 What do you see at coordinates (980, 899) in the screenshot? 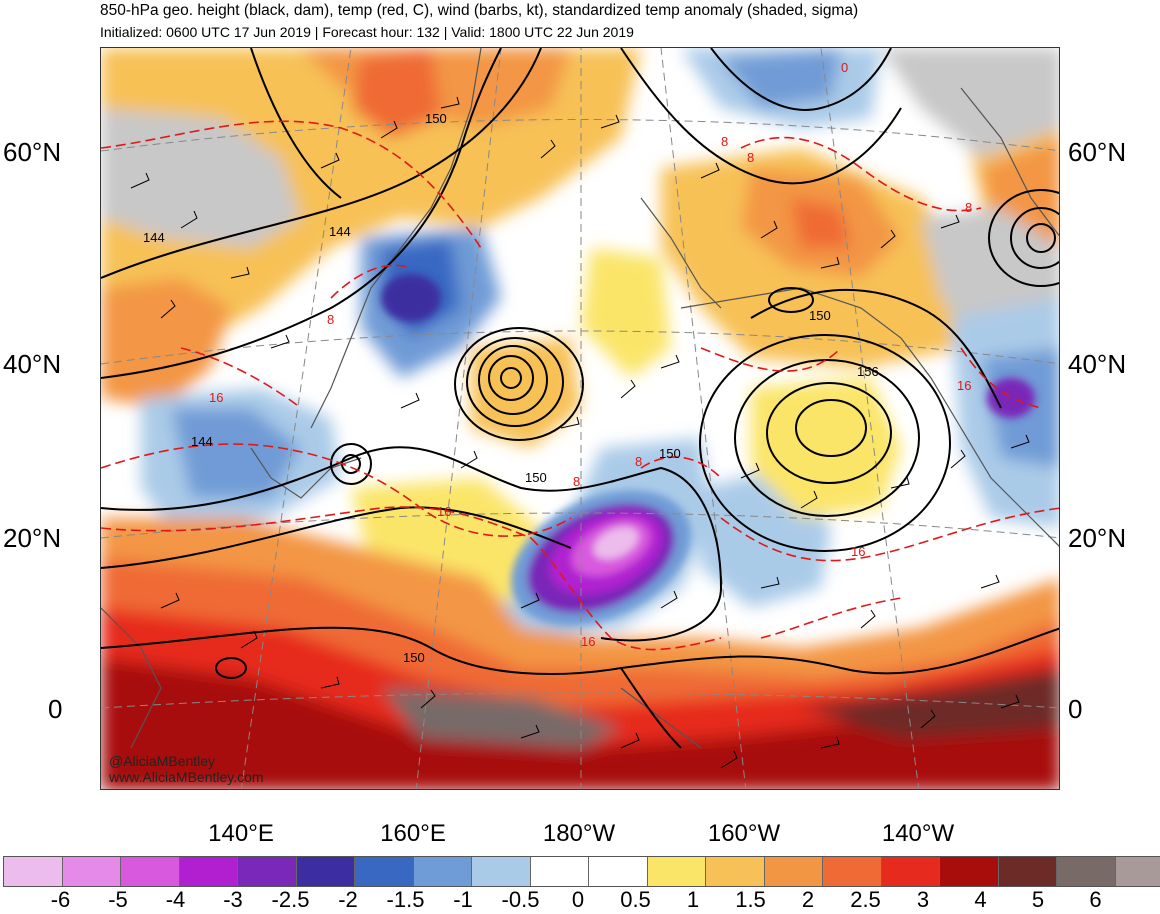
I see `colorbar-tick-label: 4` at bounding box center [980, 899].